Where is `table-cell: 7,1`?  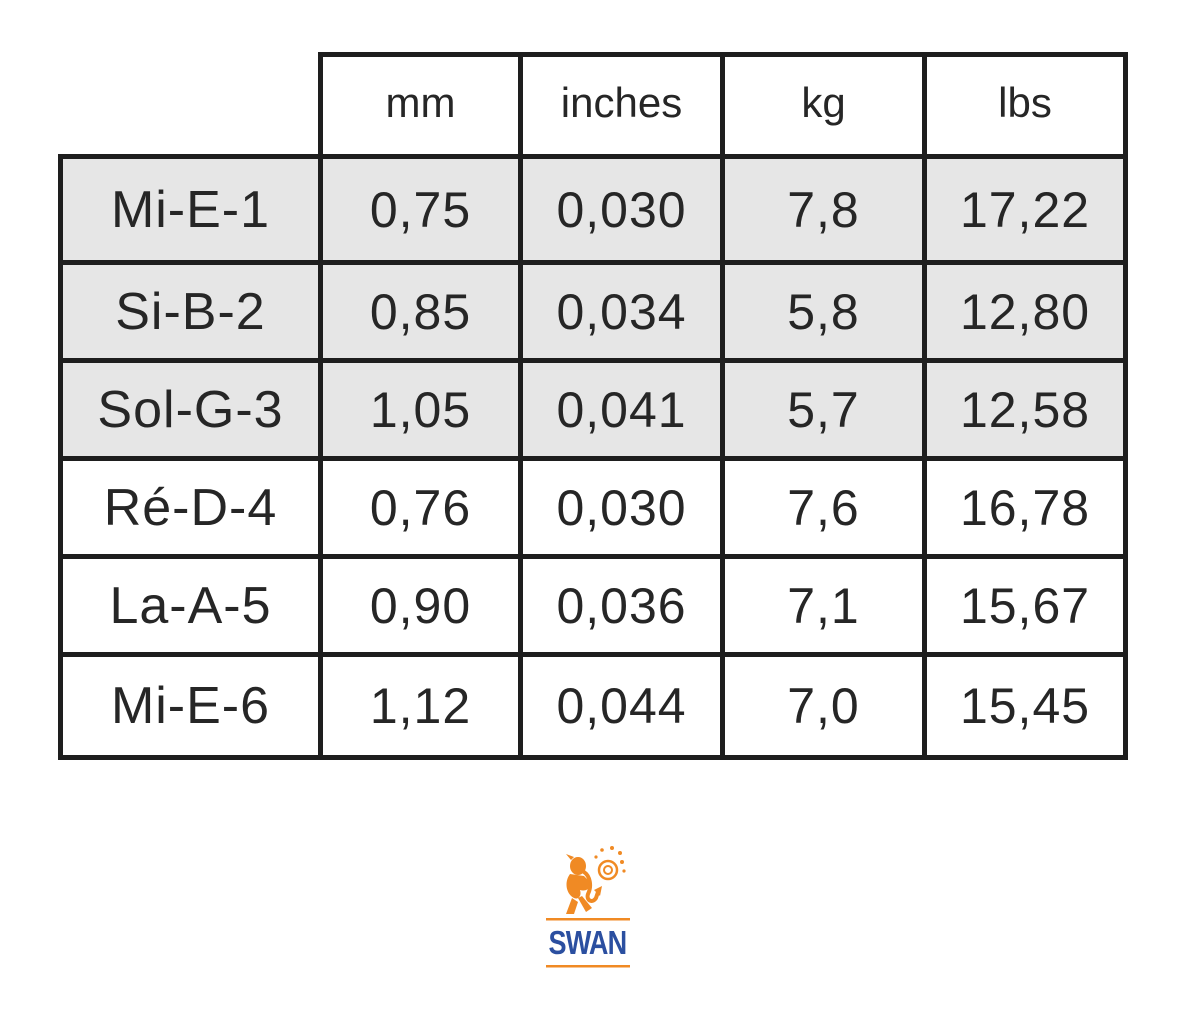 table-cell: 7,1 is located at coordinates (823, 605).